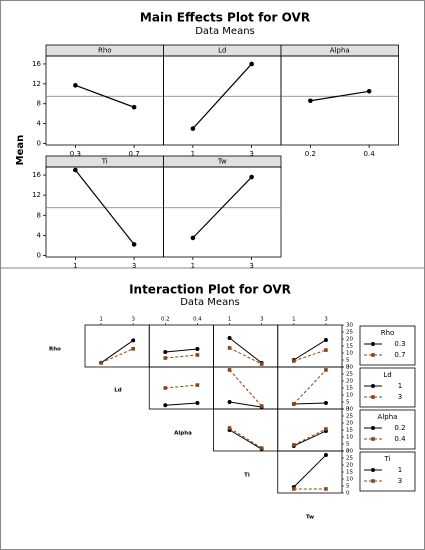 Image resolution: width=425 pixels, height=550 pixels. Describe the element at coordinates (399, 344) in the screenshot. I see `legend-label: 0.3` at that location.